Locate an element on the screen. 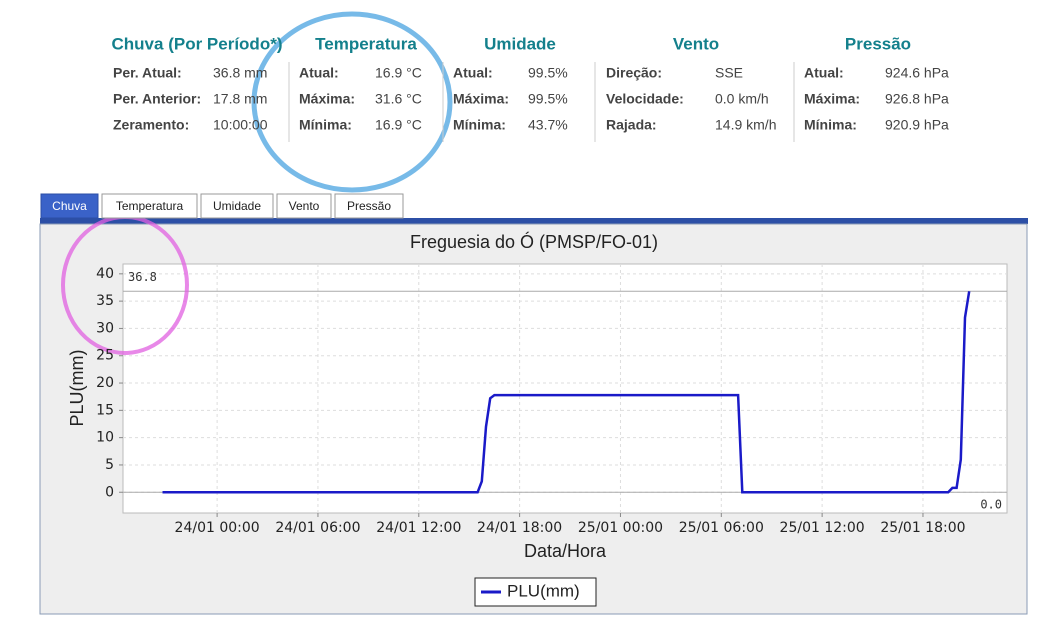 This screenshot has width=1040, height=640. tab-label: Pressão is located at coordinates (369, 206).